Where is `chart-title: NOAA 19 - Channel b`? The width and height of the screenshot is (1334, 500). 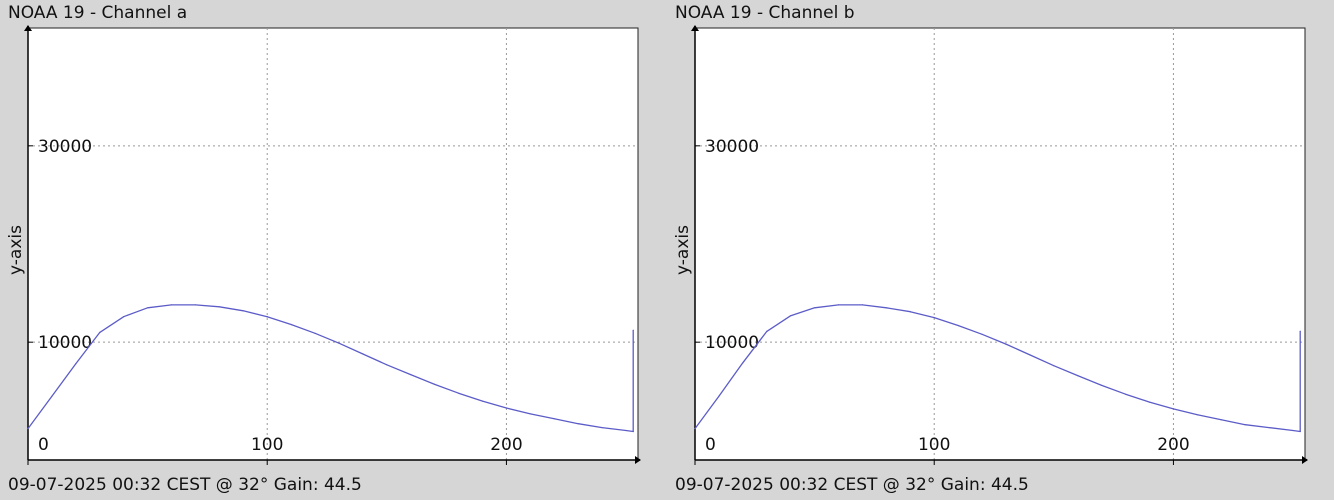
chart-title: NOAA 19 - Channel b is located at coordinates (765, 13).